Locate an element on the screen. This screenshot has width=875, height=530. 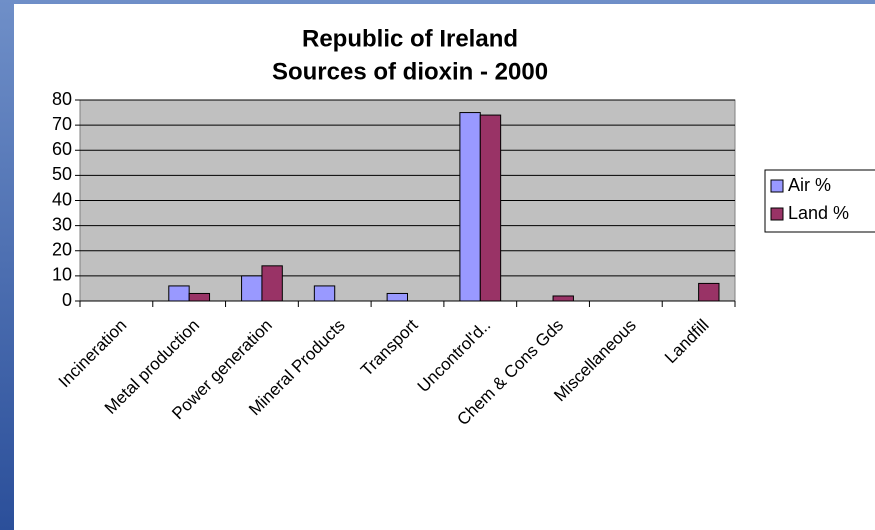
chart-subtitle: Sources of dioxin - 2000 is located at coordinates (410, 71).